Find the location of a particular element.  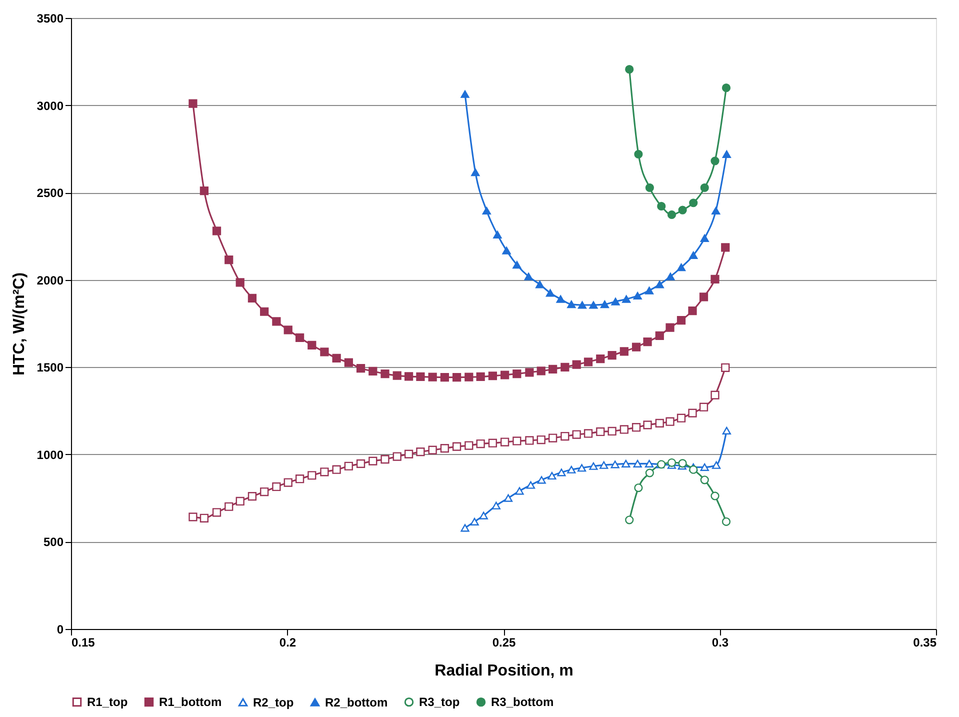

x-tick-label: 0.3 is located at coordinates (720, 643).